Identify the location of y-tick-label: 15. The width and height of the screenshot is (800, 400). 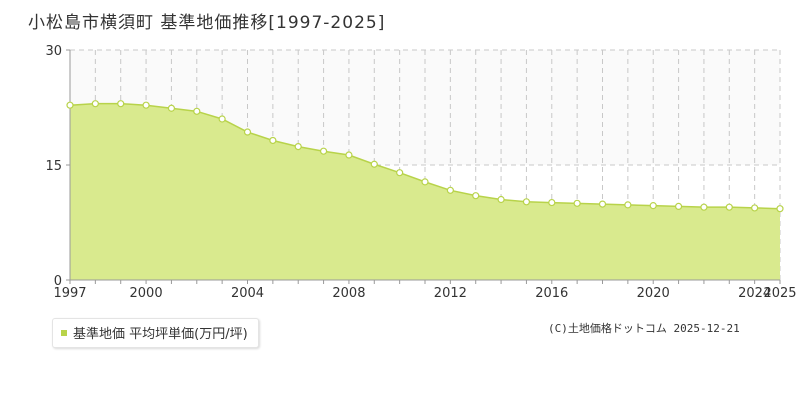
(53, 166).